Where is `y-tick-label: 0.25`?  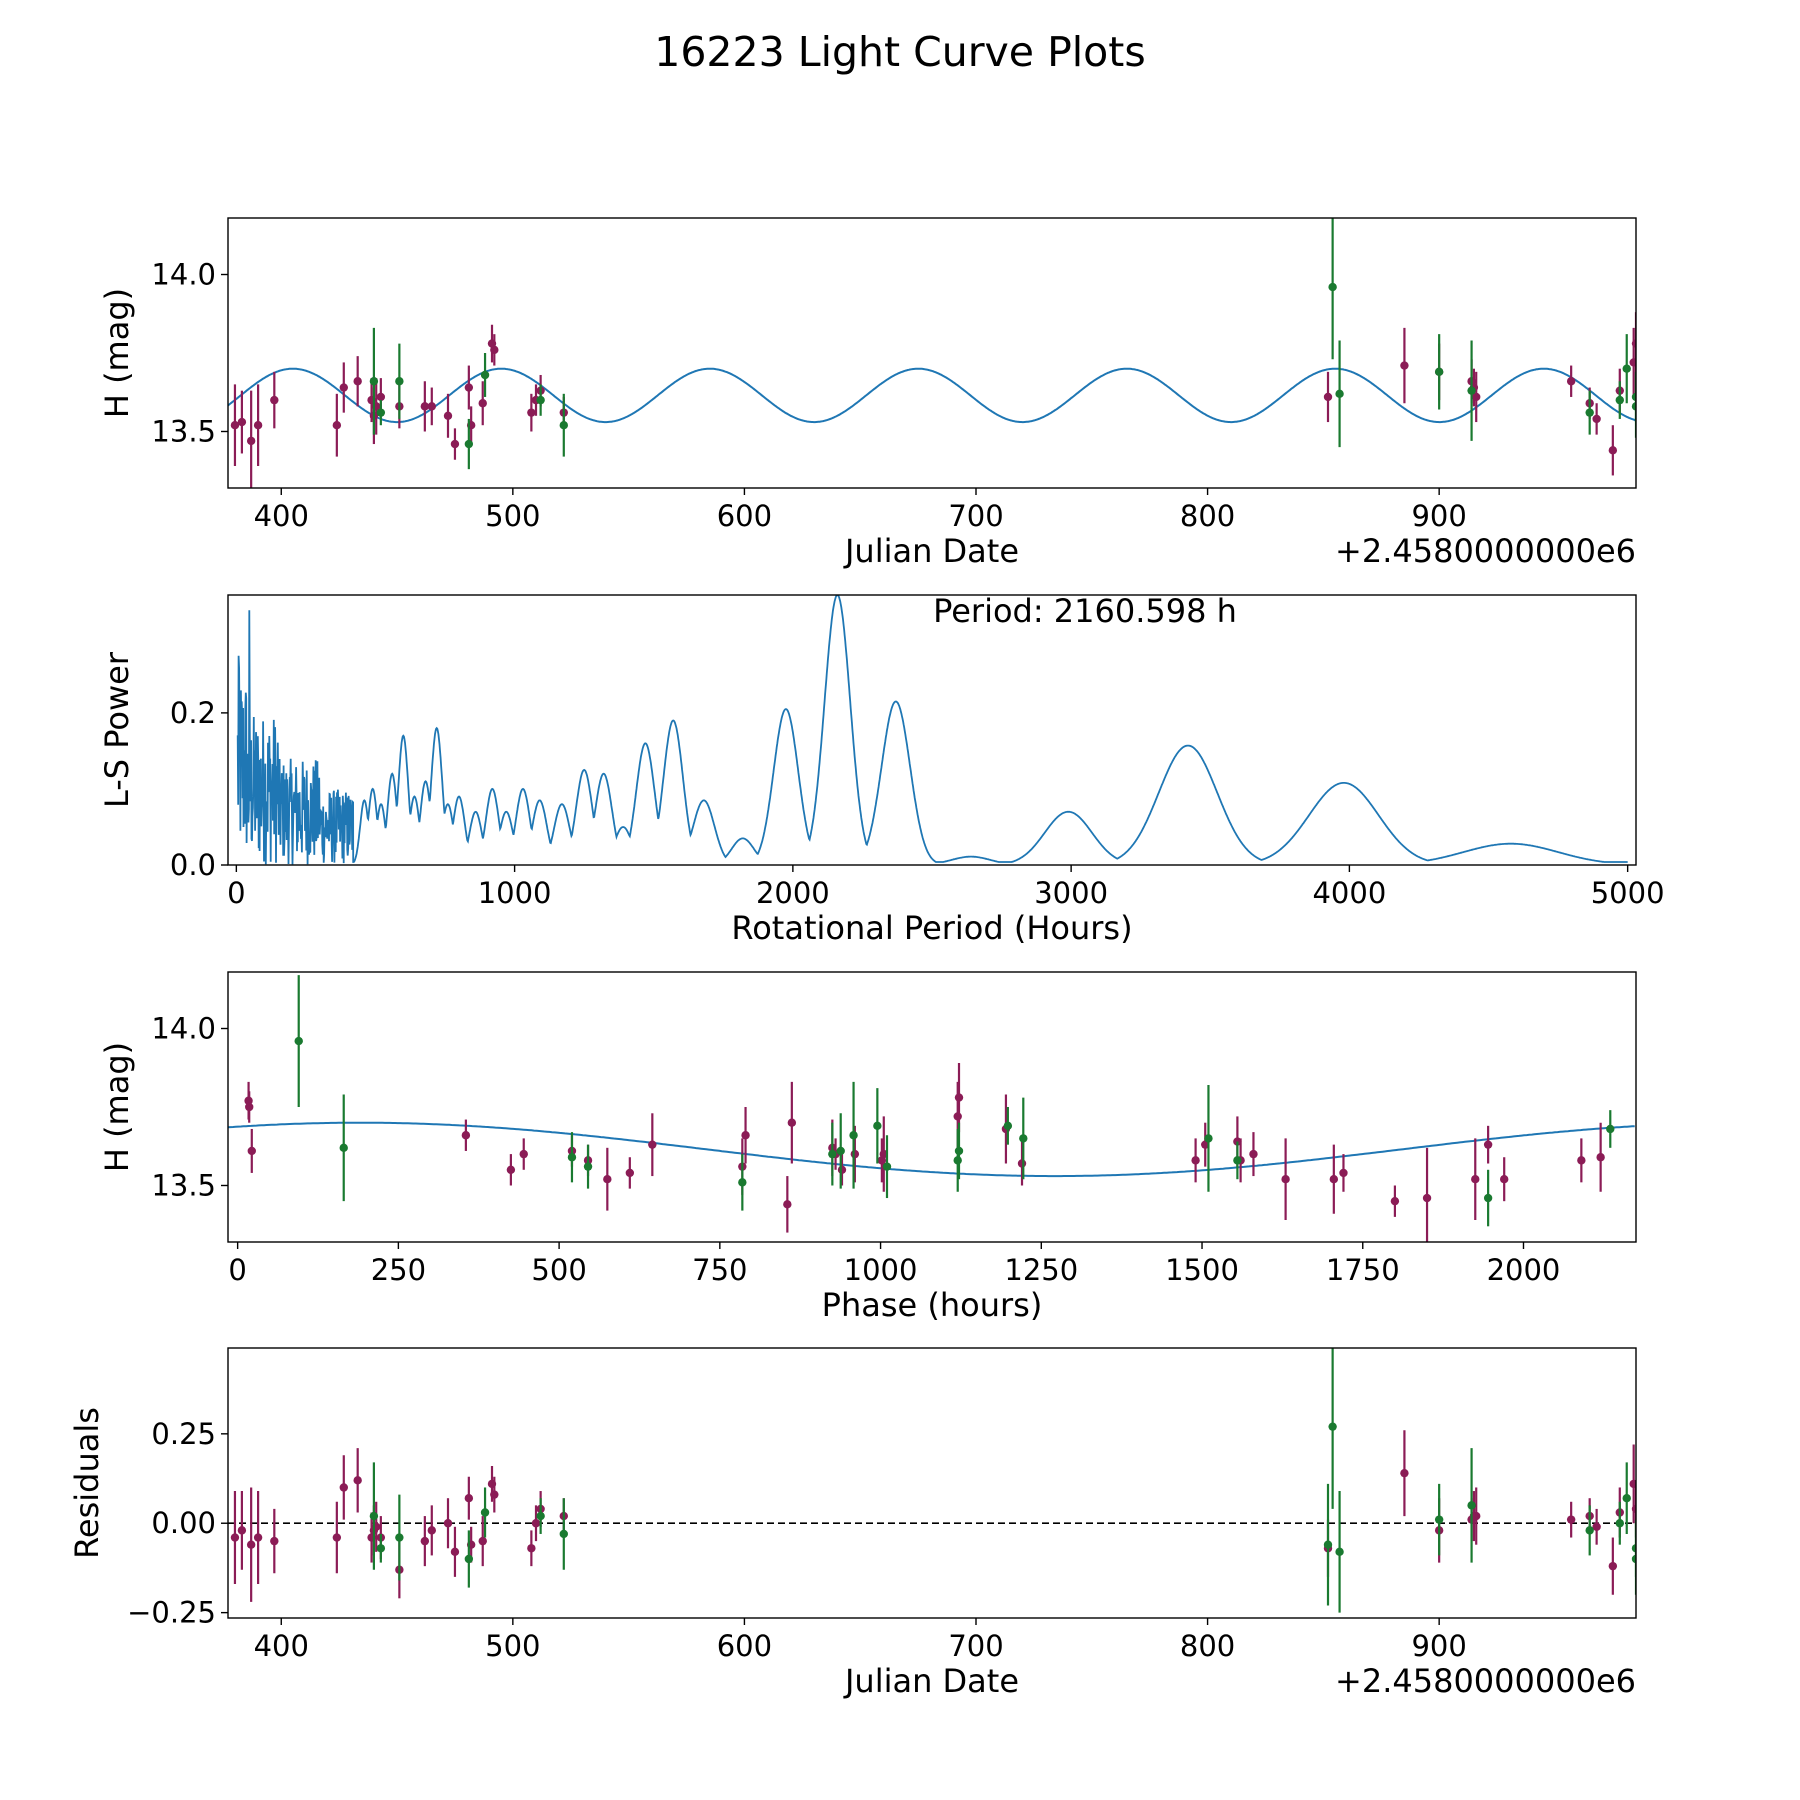 y-tick-label: 0.25 is located at coordinates (183, 1434).